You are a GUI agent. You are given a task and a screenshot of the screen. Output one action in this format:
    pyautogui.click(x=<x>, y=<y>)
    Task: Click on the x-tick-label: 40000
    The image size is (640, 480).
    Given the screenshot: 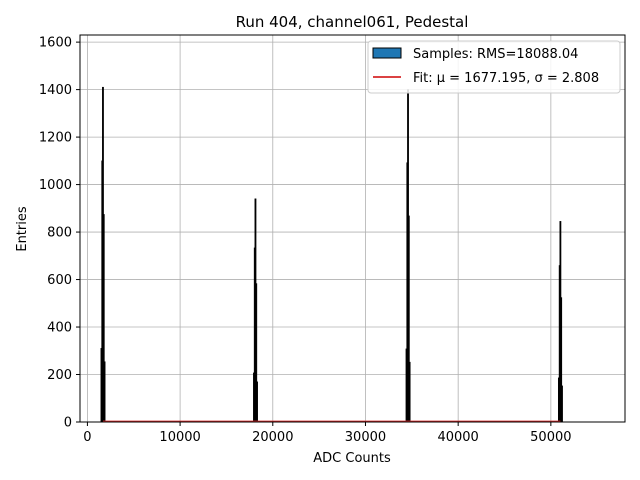 What is the action you would take?
    pyautogui.click(x=457, y=437)
    